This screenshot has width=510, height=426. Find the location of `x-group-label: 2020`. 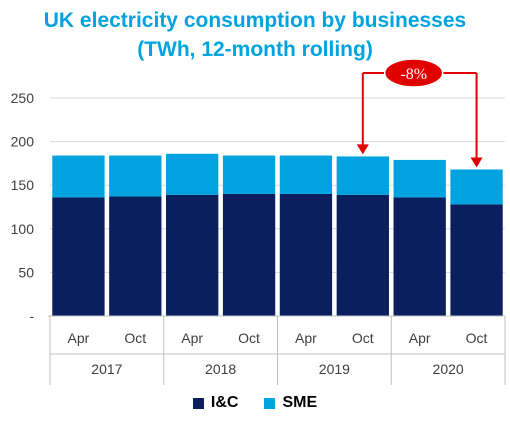

x-group-label: 2020 is located at coordinates (448, 369).